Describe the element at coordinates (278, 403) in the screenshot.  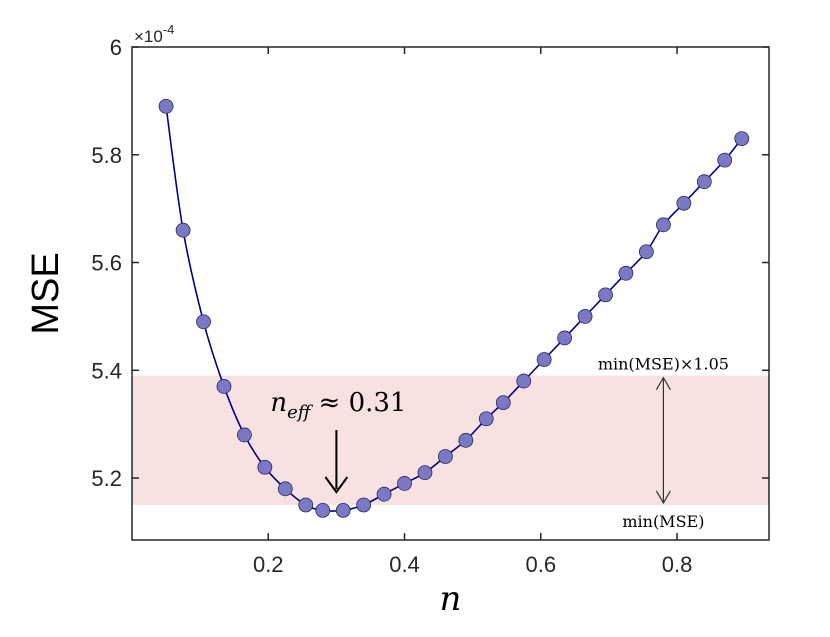
I see `n-eff-symbol: n` at that location.